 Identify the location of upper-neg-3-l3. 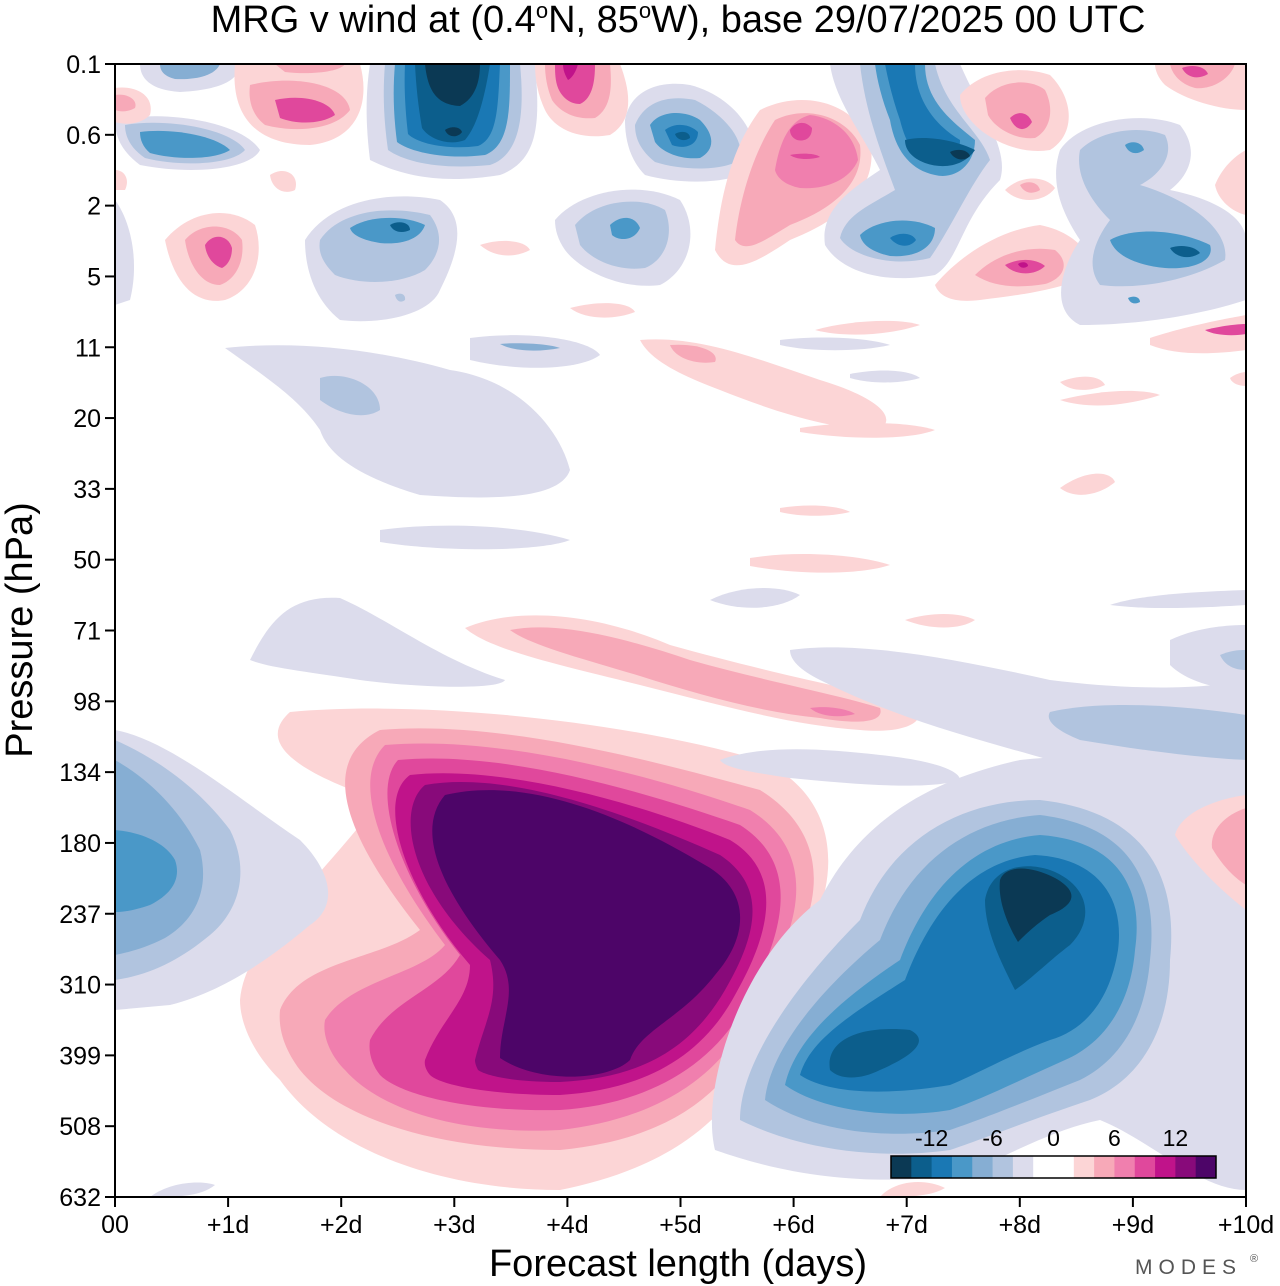
(185, 144).